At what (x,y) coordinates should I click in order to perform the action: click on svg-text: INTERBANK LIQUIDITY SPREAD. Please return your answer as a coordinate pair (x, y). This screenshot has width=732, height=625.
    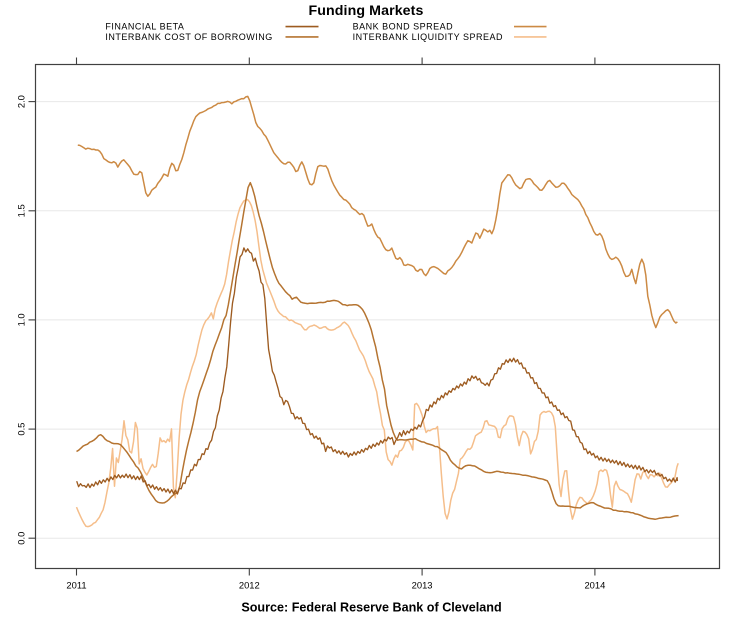
    Looking at the image, I should click on (428, 37).